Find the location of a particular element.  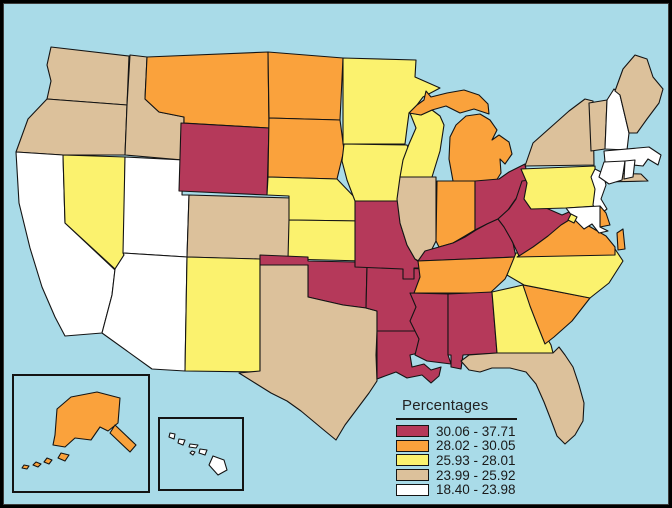

state-sd: South Dakota — 28.02 - 30.05 is located at coordinates (306, 148).